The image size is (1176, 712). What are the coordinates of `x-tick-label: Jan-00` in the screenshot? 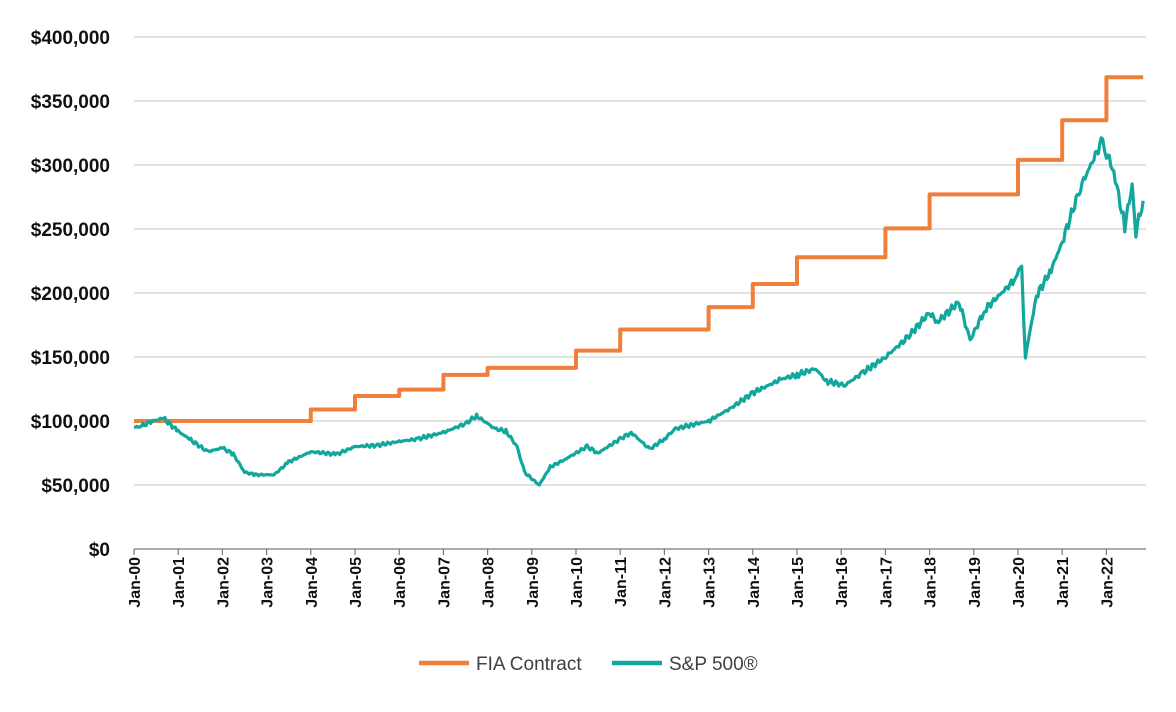 It's located at (135, 582).